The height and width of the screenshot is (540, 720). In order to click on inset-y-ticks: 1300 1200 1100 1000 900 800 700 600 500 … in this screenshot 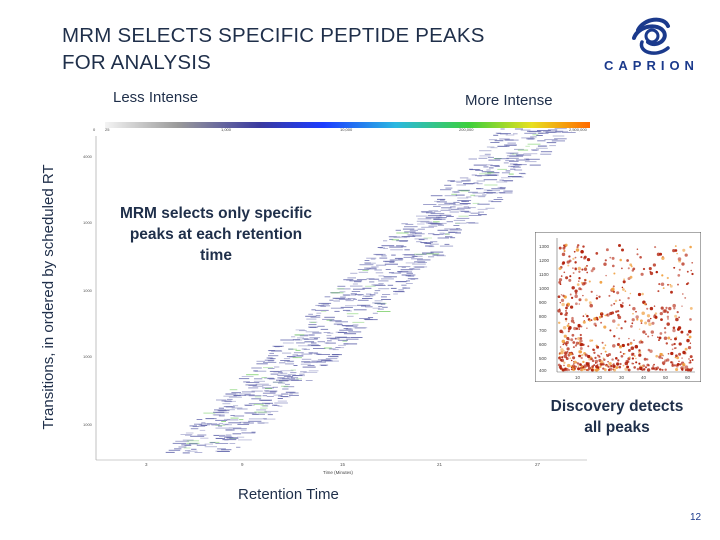, I will do `click(544, 308)`.